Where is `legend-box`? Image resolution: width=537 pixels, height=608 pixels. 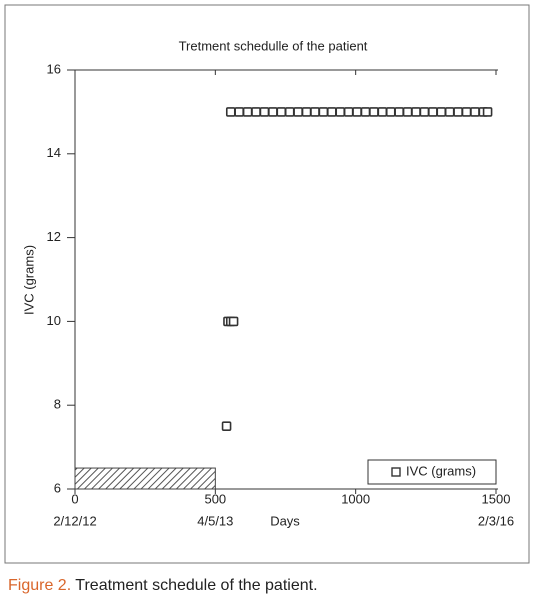 legend-box is located at coordinates (432, 472).